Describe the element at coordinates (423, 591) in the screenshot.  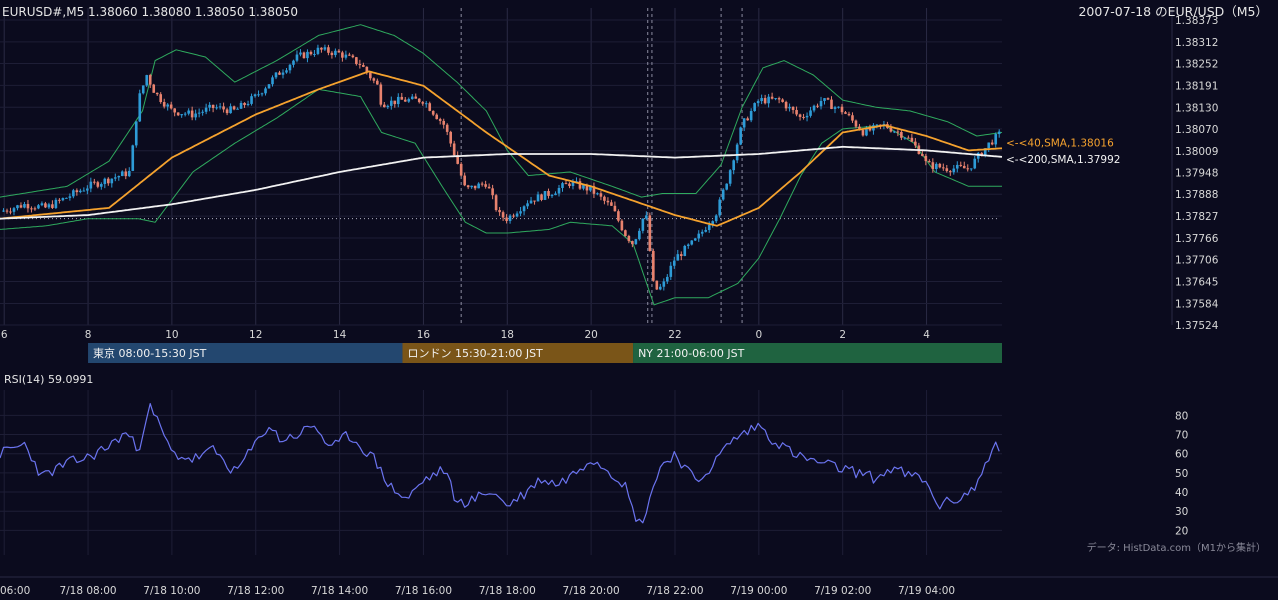
I see `time-tick-label: 7/18 16:00` at that location.